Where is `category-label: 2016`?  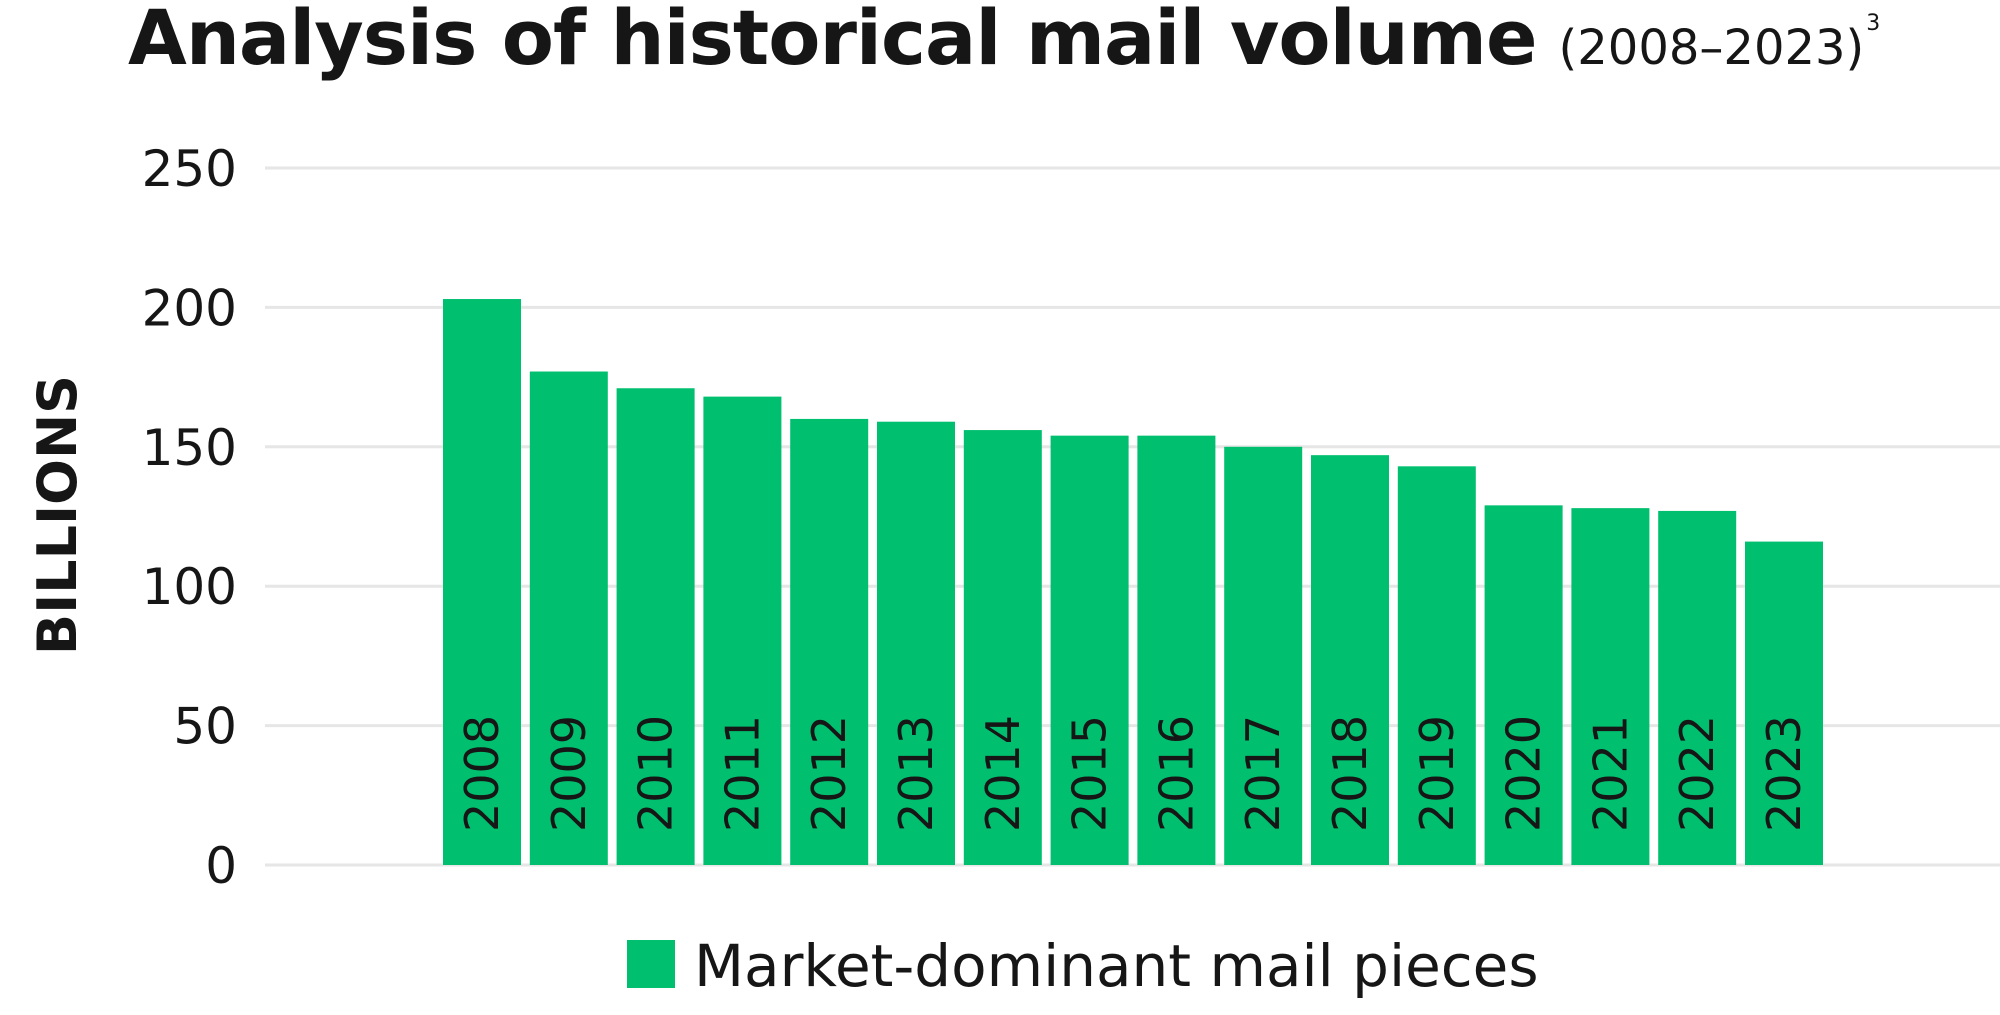
category-label: 2016 is located at coordinates (1176, 773).